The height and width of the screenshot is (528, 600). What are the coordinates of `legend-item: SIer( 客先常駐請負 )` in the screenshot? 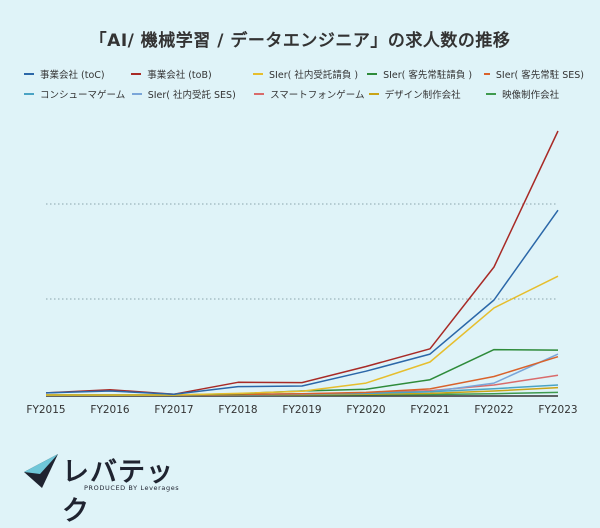 It's located at (425, 74).